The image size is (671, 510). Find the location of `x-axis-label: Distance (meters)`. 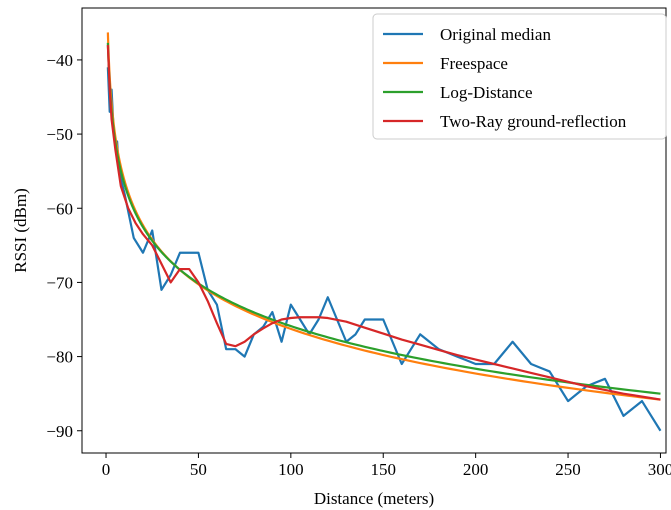

x-axis-label: Distance (meters) is located at coordinates (374, 498).